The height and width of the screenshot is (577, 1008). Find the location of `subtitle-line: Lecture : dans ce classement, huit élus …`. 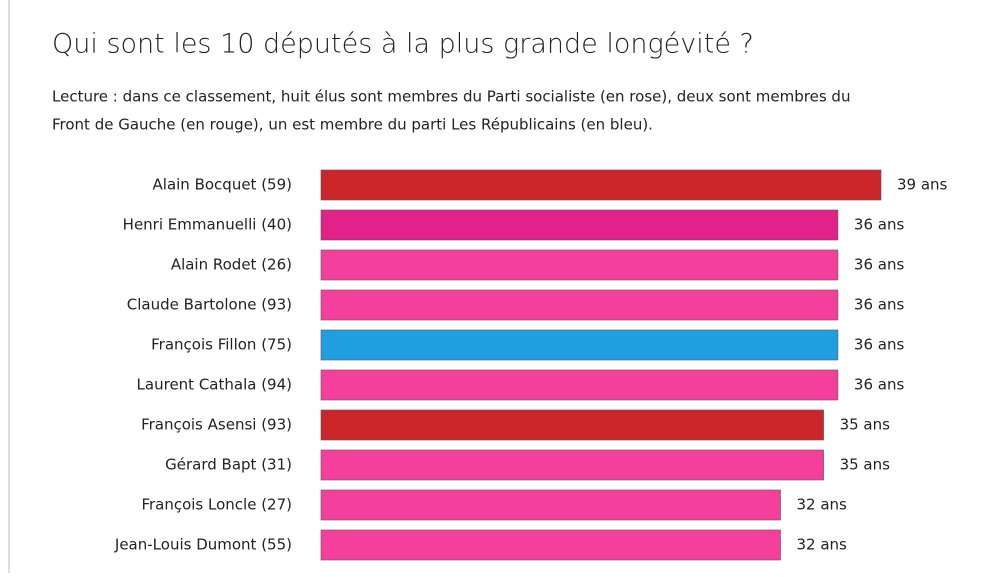

subtitle-line: Lecture : dans ce classement, huit élus … is located at coordinates (451, 97).